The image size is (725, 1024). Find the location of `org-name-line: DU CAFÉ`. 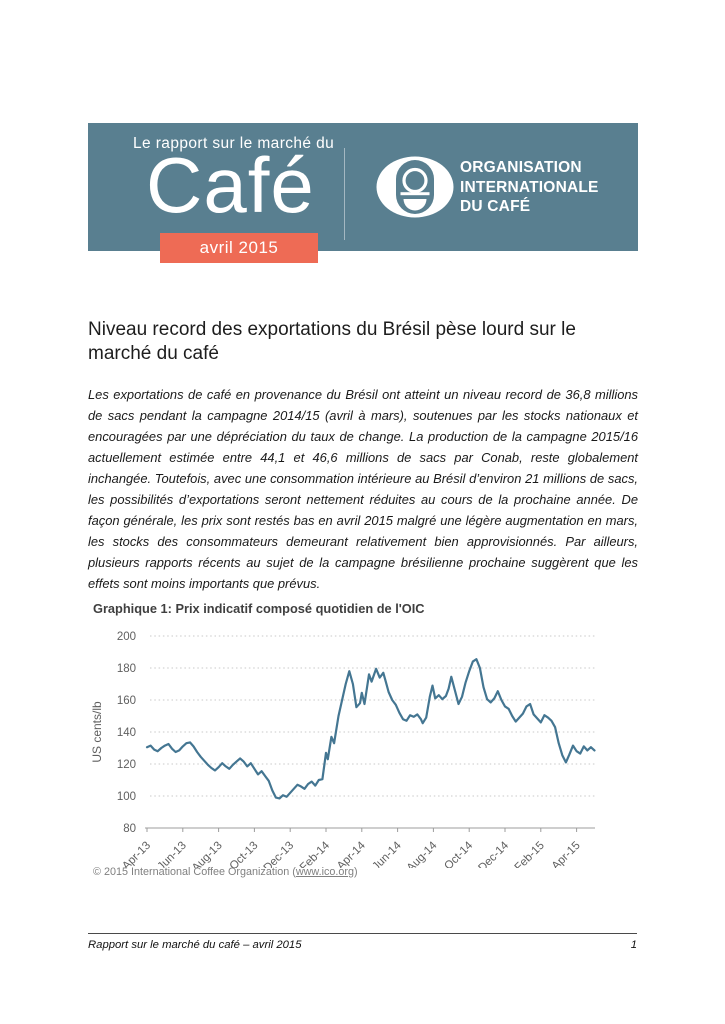

org-name-line: DU CAFÉ is located at coordinates (495, 206).